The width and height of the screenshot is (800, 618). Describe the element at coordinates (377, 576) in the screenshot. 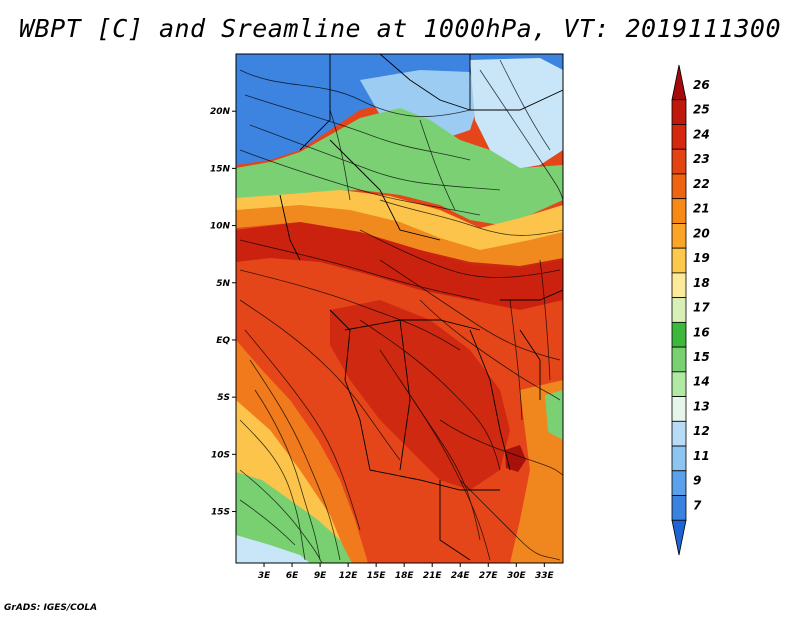

I see `lon-label: 15E` at that location.